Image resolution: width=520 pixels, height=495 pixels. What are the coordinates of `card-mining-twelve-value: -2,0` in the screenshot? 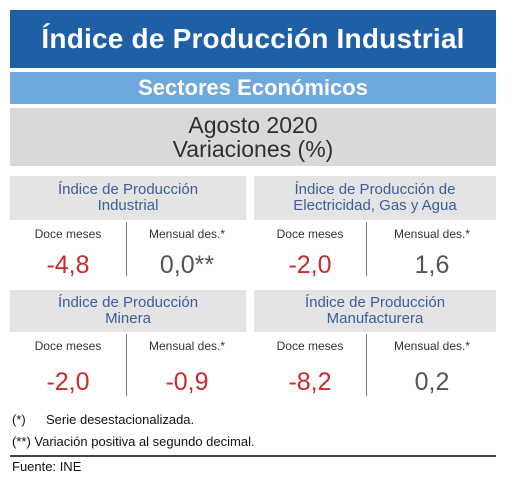 It's located at (68, 381).